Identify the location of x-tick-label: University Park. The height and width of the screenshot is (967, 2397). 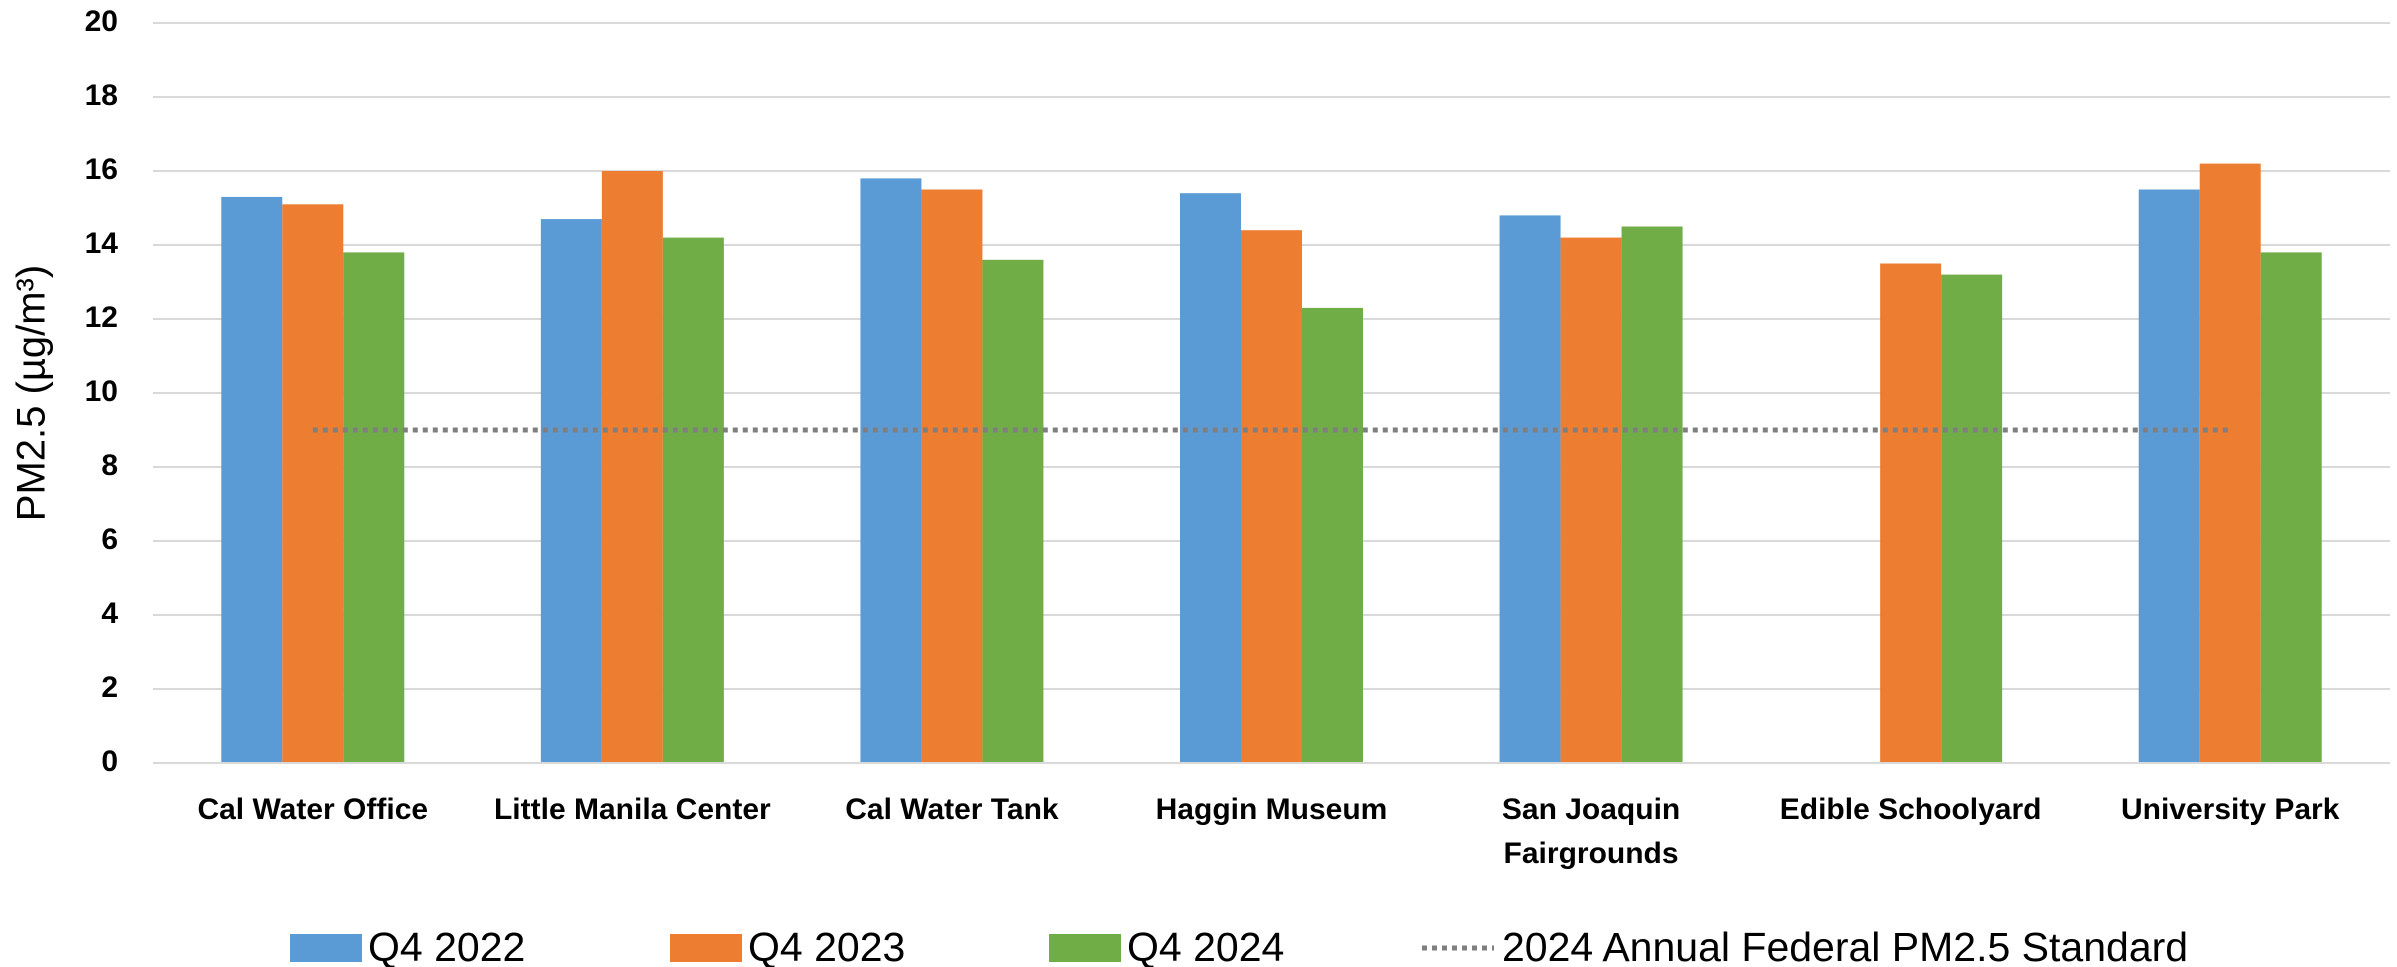
(2230, 809).